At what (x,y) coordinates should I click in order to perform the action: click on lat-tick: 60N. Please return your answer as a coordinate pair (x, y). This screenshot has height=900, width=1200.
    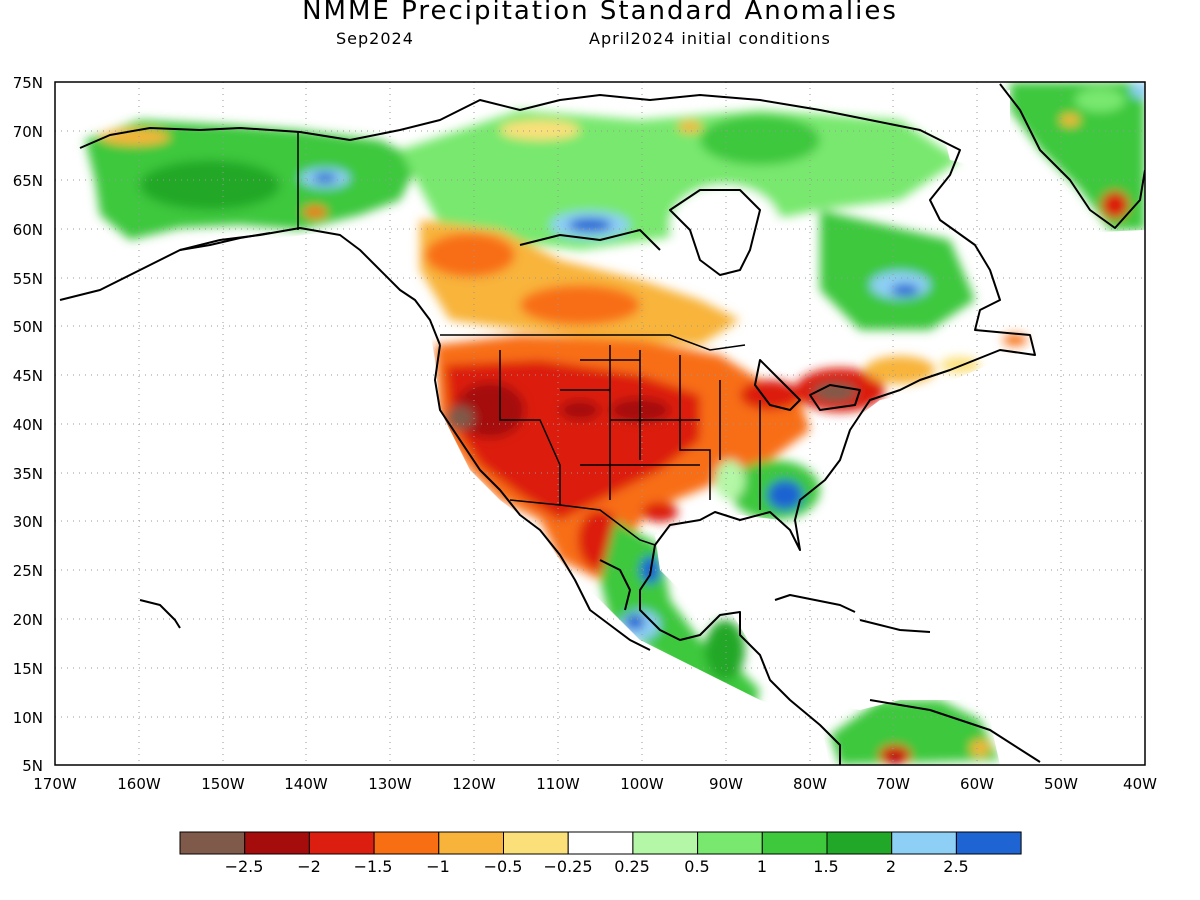
    Looking at the image, I should click on (28, 230).